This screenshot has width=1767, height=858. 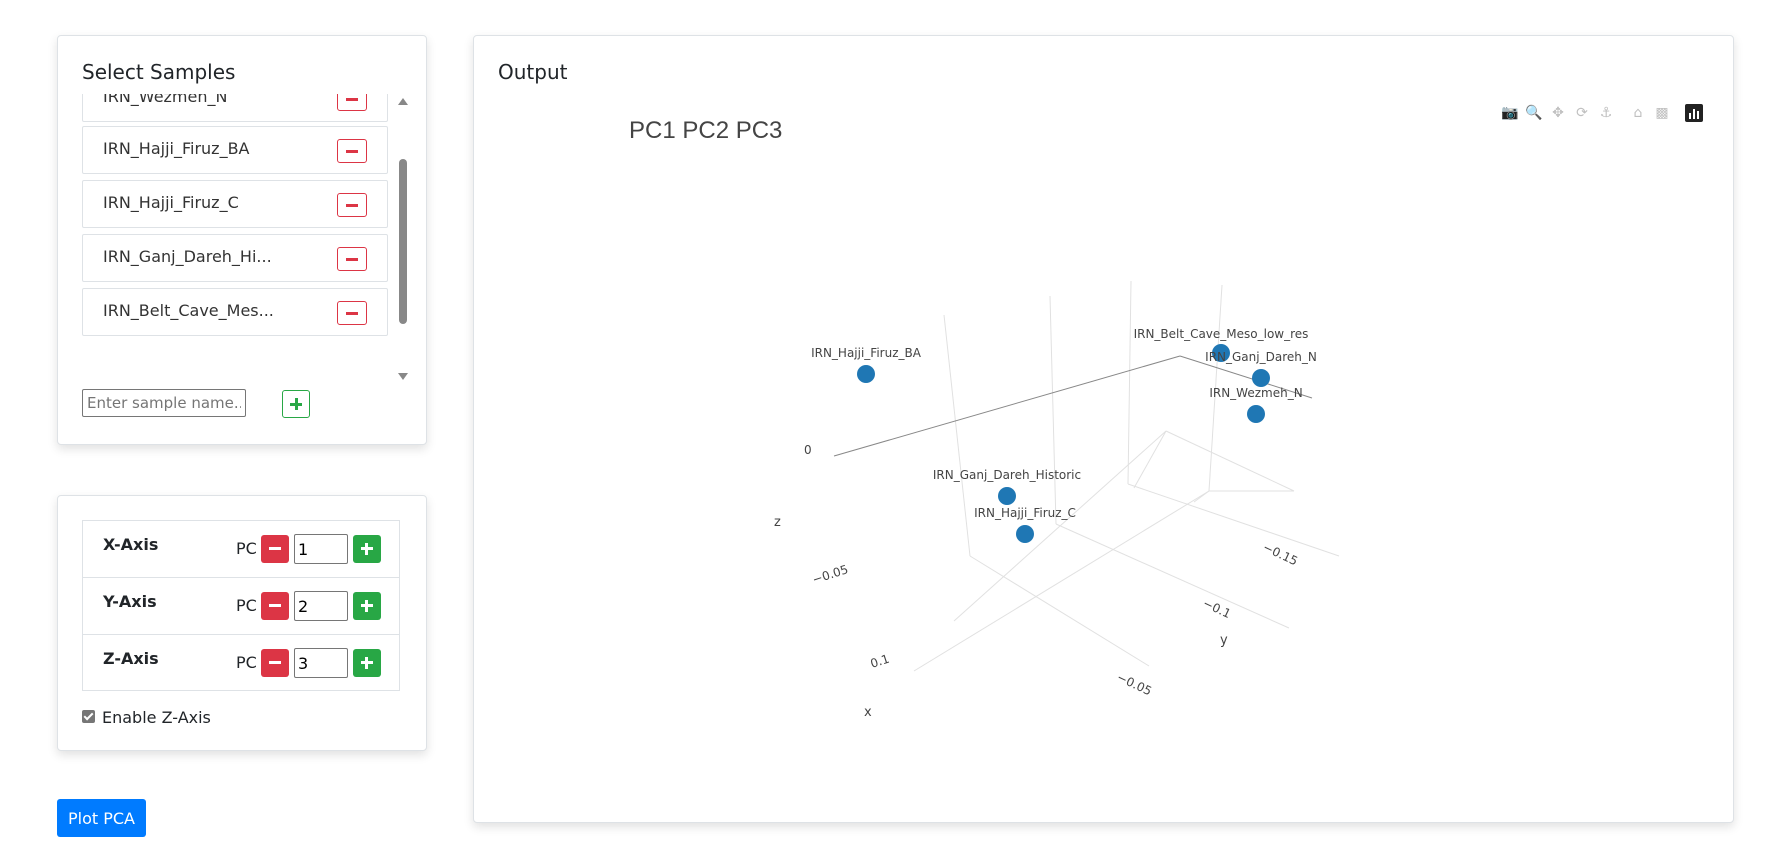 I want to click on sample-item: IRN_Hajji_Firuz_BA, so click(x=235, y=150).